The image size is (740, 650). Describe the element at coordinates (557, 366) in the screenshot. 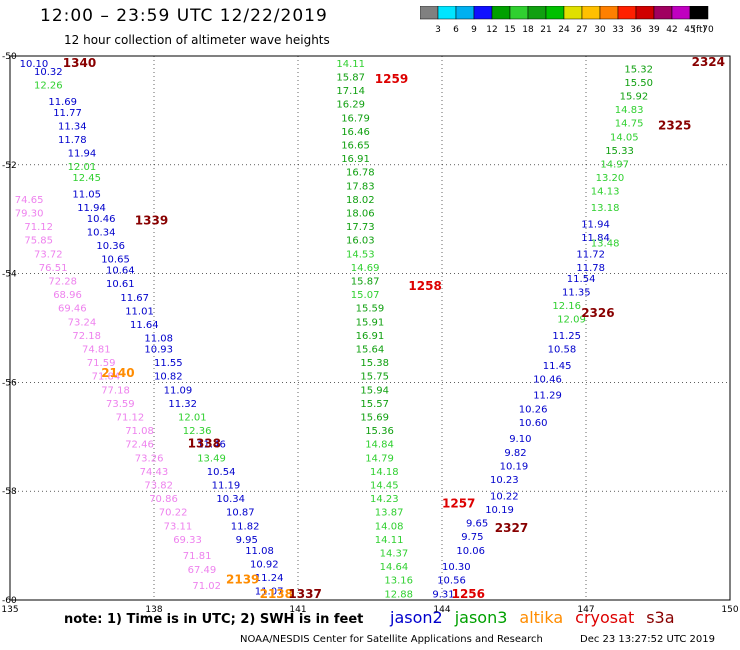

I see `wave-height-label: 11.45` at that location.